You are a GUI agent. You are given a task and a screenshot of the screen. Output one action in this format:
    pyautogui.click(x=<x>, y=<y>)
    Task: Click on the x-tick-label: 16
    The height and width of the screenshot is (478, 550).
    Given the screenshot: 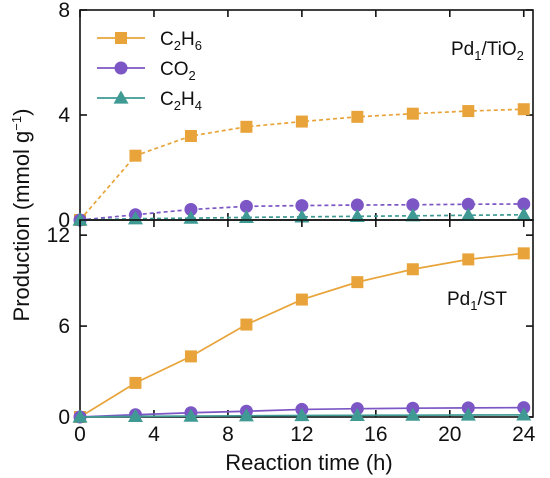 What is the action you would take?
    pyautogui.click(x=375, y=434)
    